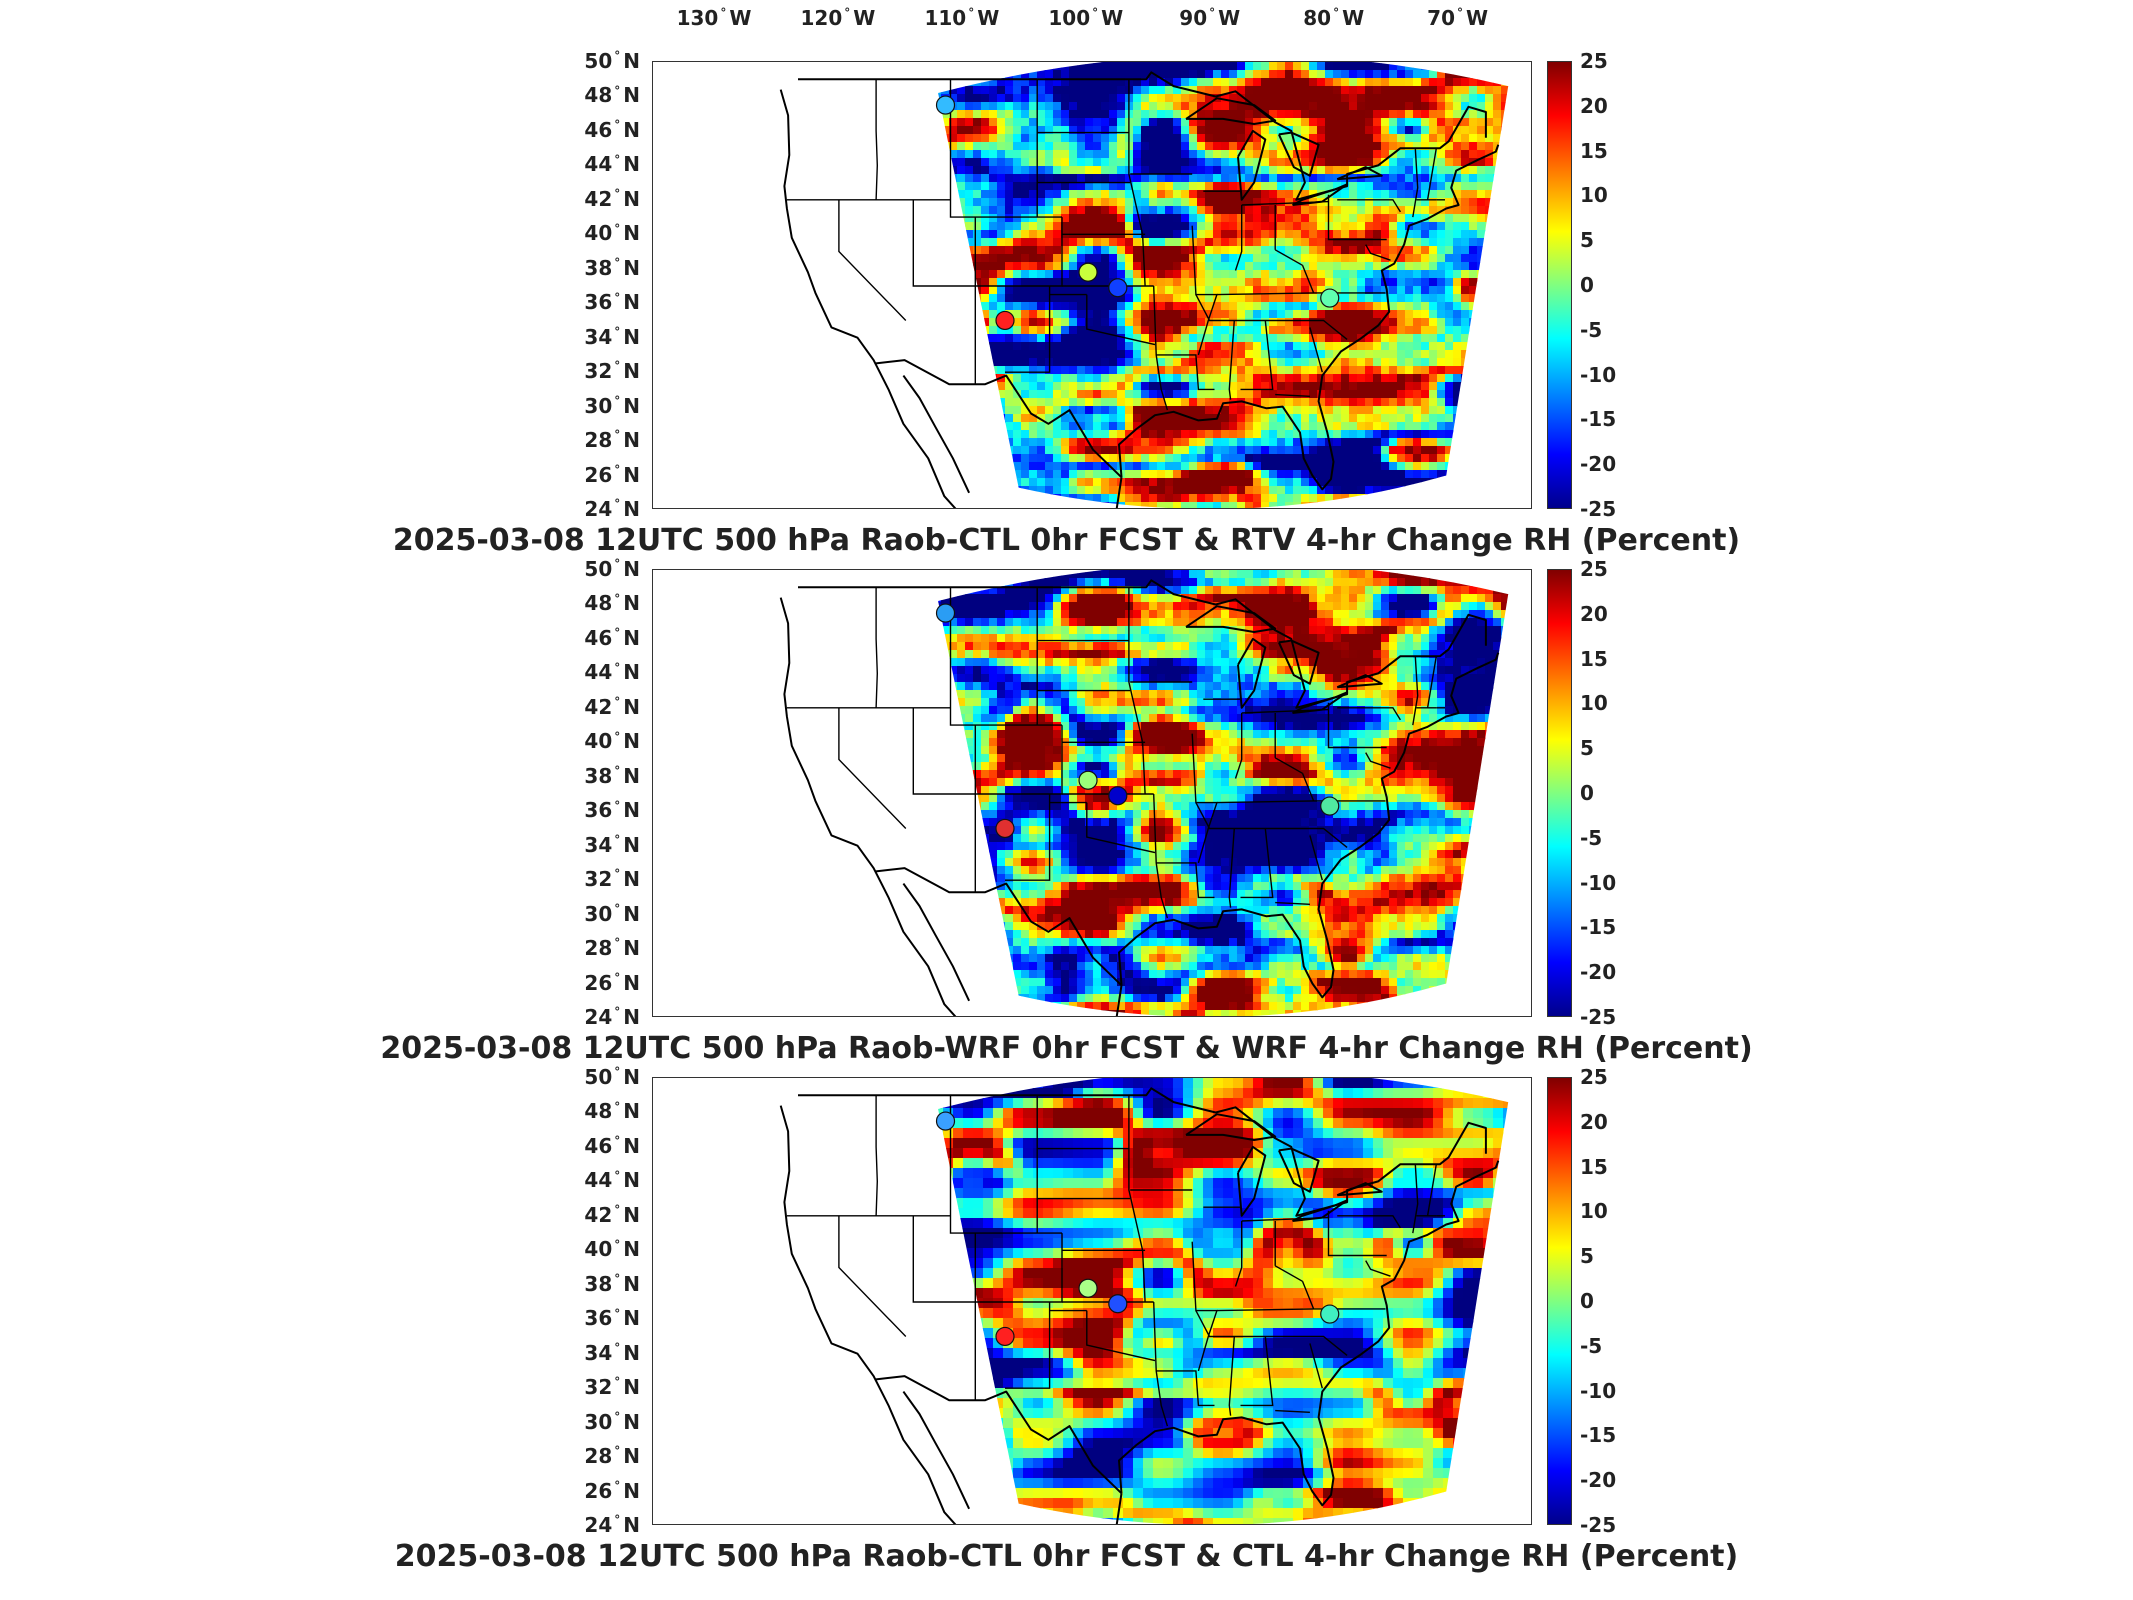 This screenshot has height=1600, width=2133. Describe the element at coordinates (1330, 1314) in the screenshot. I see `raob-roanoke-marker` at that location.